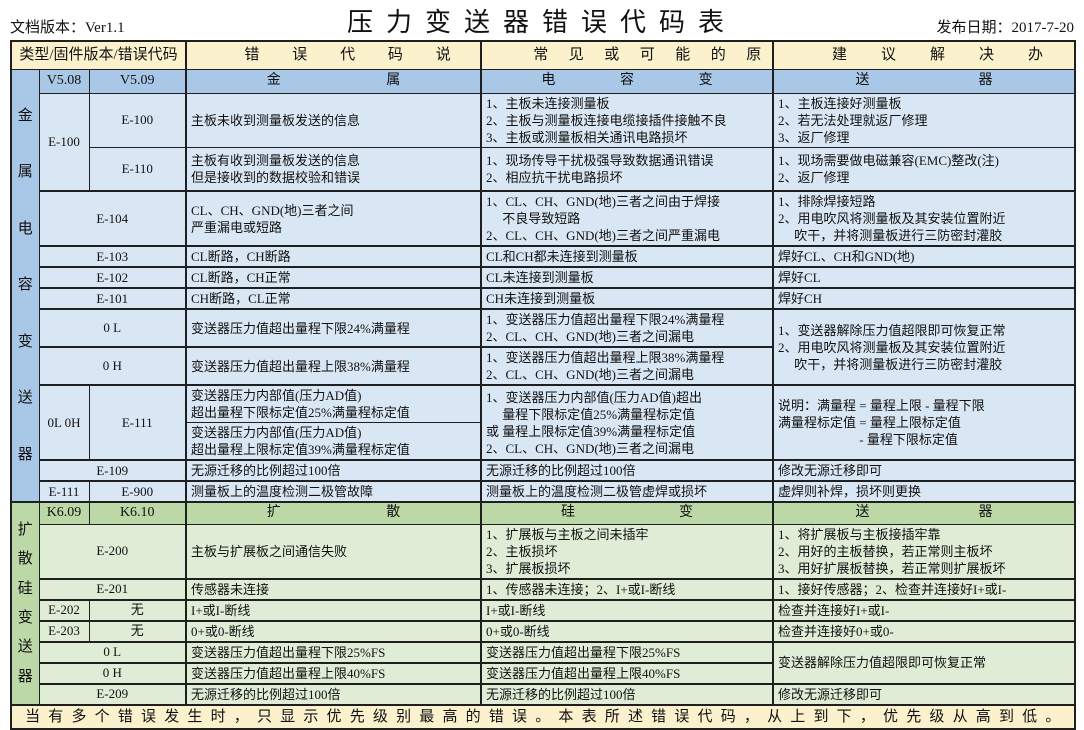 This screenshot has width=1084, height=730. Describe the element at coordinates (627, 277) in the screenshot. I see `cause-cell: CL未连接到测量板` at that location.